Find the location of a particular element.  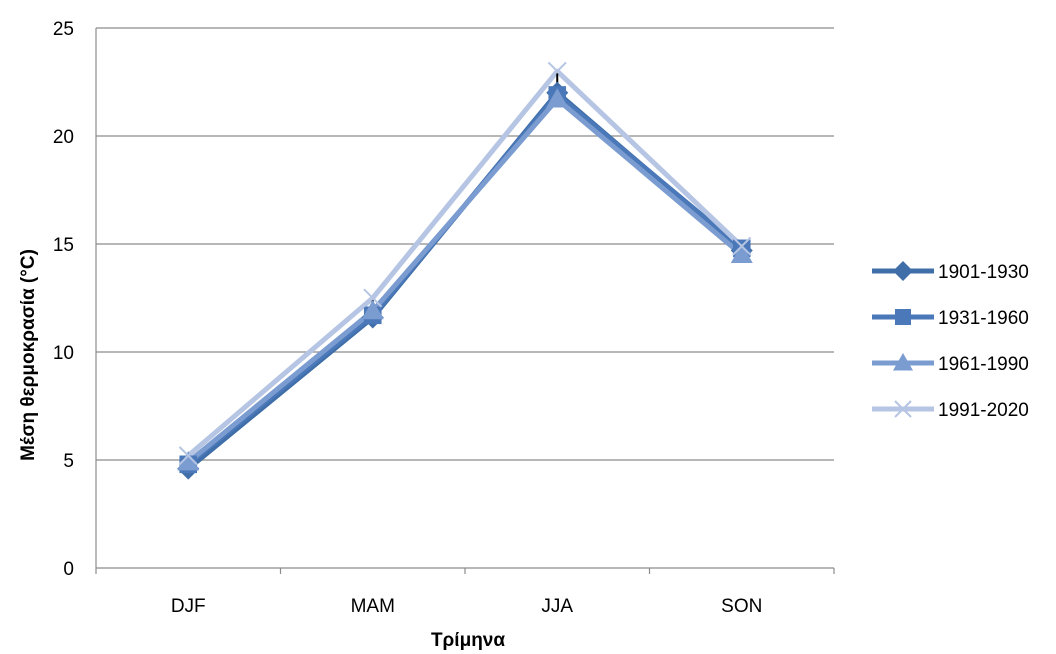

legend: 1901-1930 1931-1960 1961-1990 1991-2020 is located at coordinates (950, 341).